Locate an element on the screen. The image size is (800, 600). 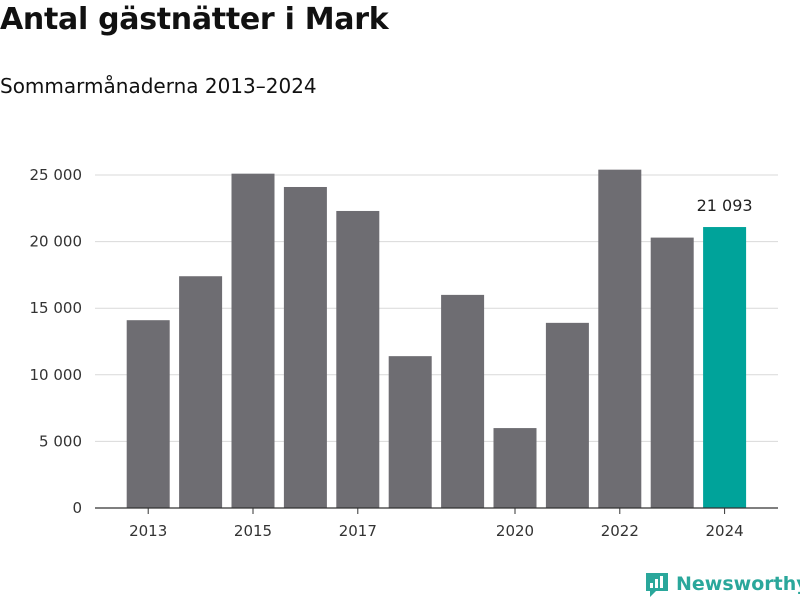
x-tick-label: 2017 is located at coordinates (358, 531).